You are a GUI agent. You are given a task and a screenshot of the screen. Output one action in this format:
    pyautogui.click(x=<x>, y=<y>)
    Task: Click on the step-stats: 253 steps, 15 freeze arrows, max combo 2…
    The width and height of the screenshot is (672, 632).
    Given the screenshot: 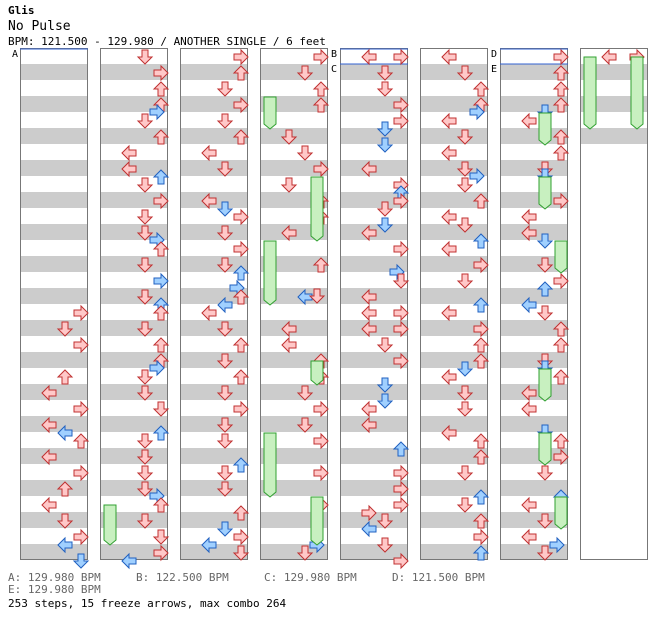 What is the action you would take?
    pyautogui.click(x=147, y=603)
    